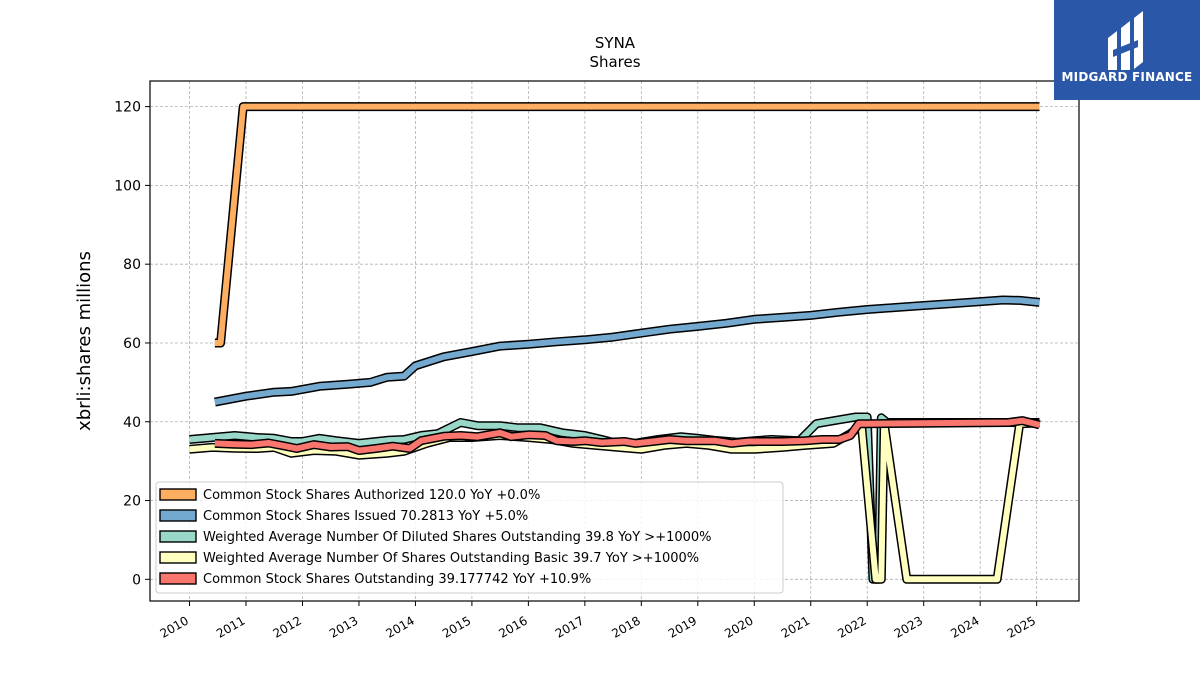  Describe the element at coordinates (1127, 77) in the screenshot. I see `logo-text: MIDGARD FINANCE` at that location.